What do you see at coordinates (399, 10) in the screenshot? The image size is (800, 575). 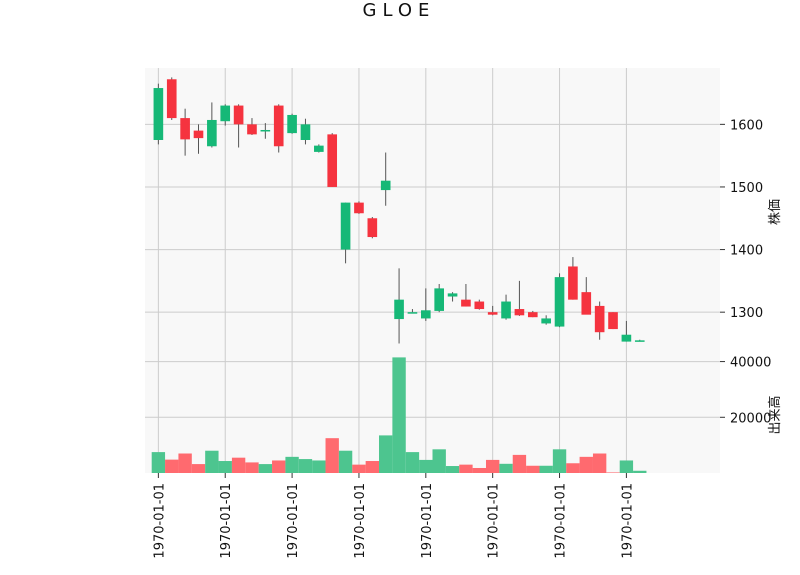 I see `chart-title: GLOE` at bounding box center [399, 10].